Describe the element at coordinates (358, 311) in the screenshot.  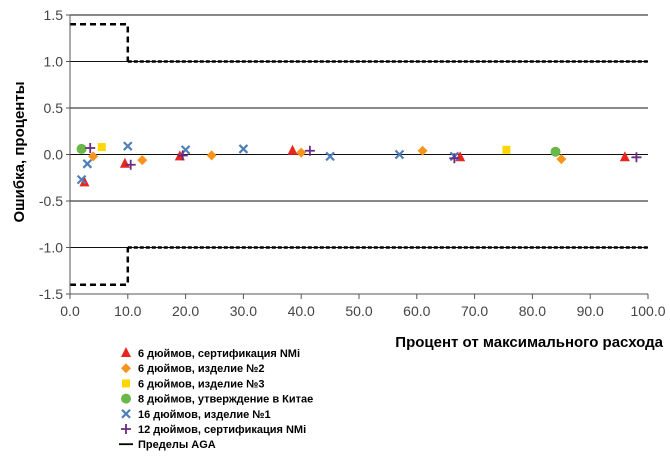
I see `x-tick-label: 50.0` at that location.